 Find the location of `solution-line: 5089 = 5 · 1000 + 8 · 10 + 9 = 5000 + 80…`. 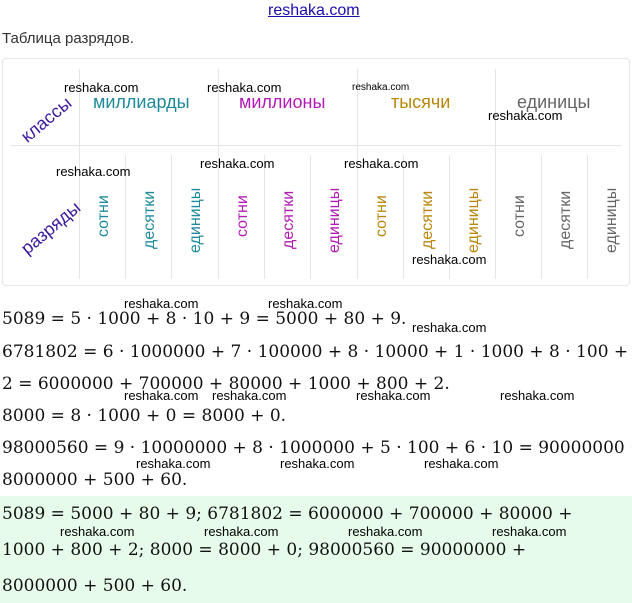

solution-line: 5089 = 5 · 1000 + 8 · 10 + 9 = 5000 + 80… is located at coordinates (204, 319).